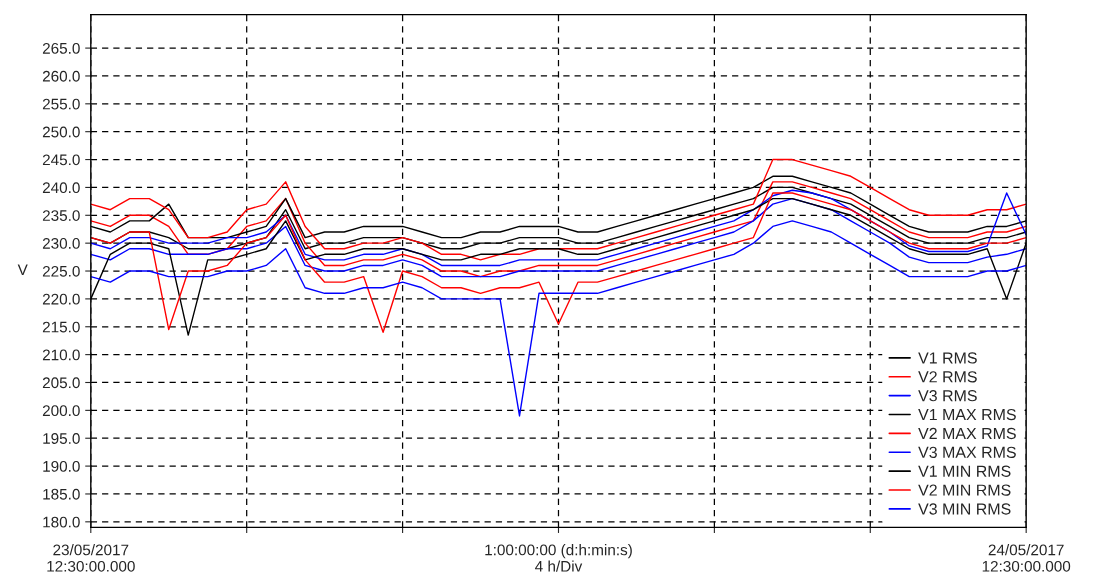  What do you see at coordinates (947, 358) in the screenshot?
I see `legend-label: V1 RMS` at bounding box center [947, 358].